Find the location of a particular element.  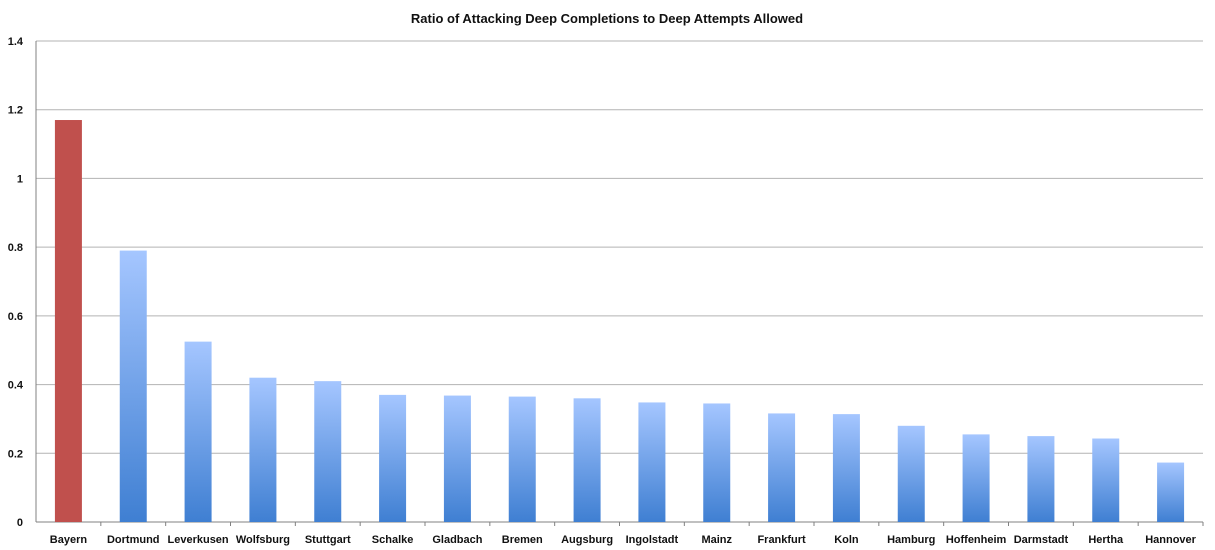

category-label: Bayern is located at coordinates (69, 540).